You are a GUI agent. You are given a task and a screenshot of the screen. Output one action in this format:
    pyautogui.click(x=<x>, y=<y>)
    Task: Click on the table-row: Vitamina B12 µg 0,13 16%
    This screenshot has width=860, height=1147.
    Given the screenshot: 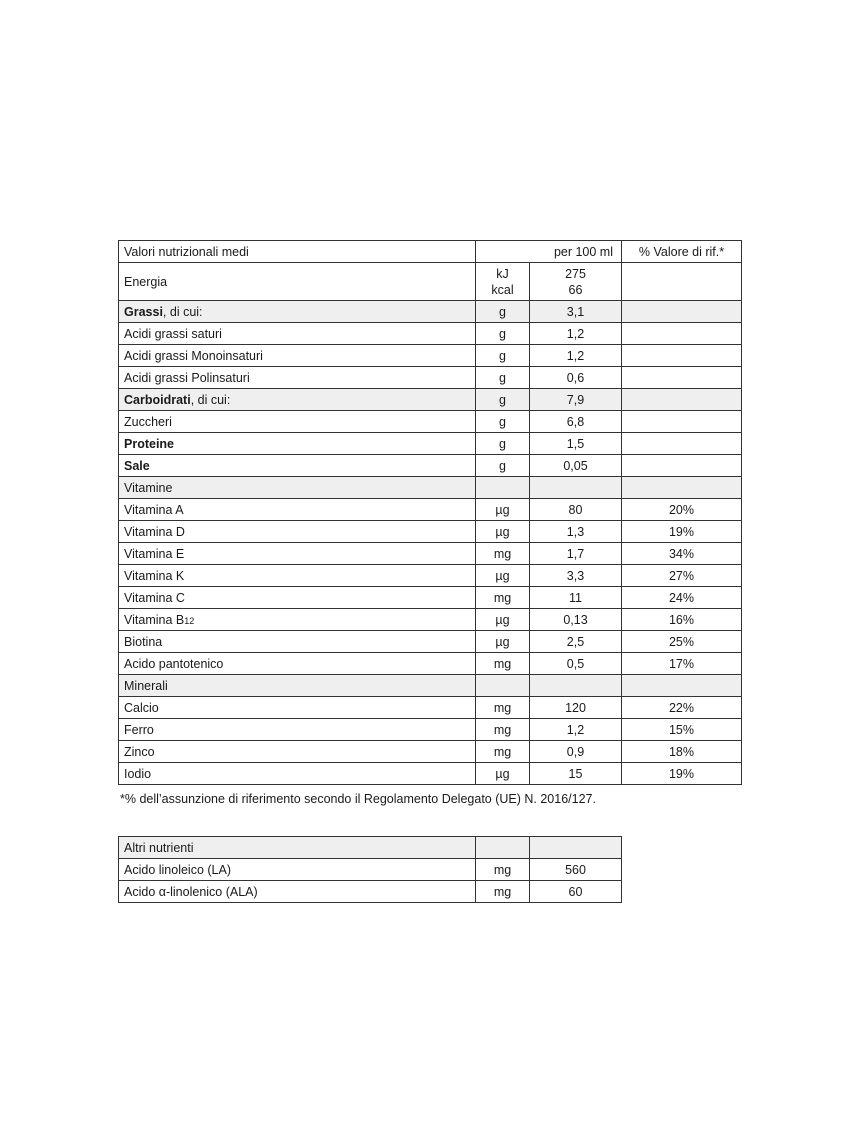 What is the action you would take?
    pyautogui.click(x=430, y=619)
    